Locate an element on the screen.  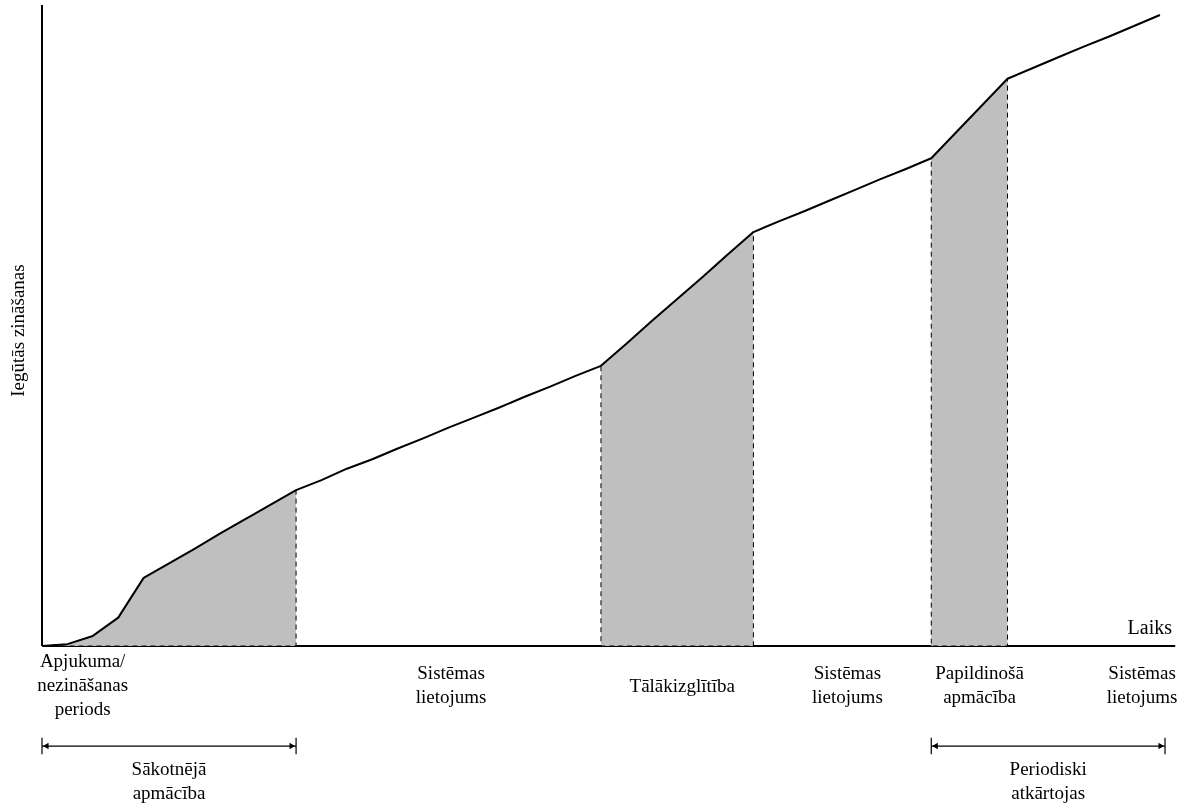
y-axis-title: Iegūtās zināšanas is located at coordinates (17, 330).